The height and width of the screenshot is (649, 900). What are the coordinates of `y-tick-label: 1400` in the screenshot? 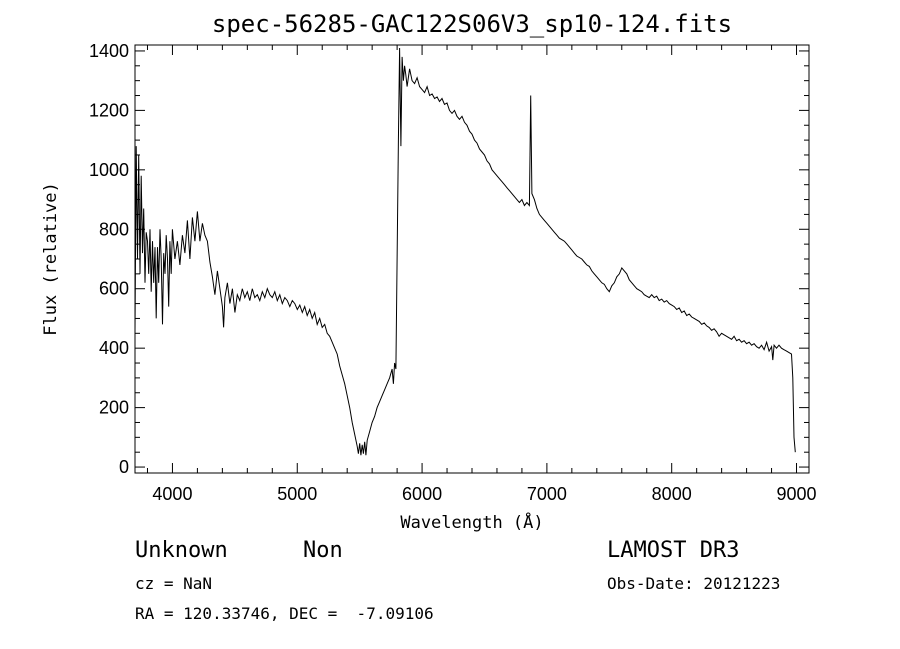 It's located at (109, 51).